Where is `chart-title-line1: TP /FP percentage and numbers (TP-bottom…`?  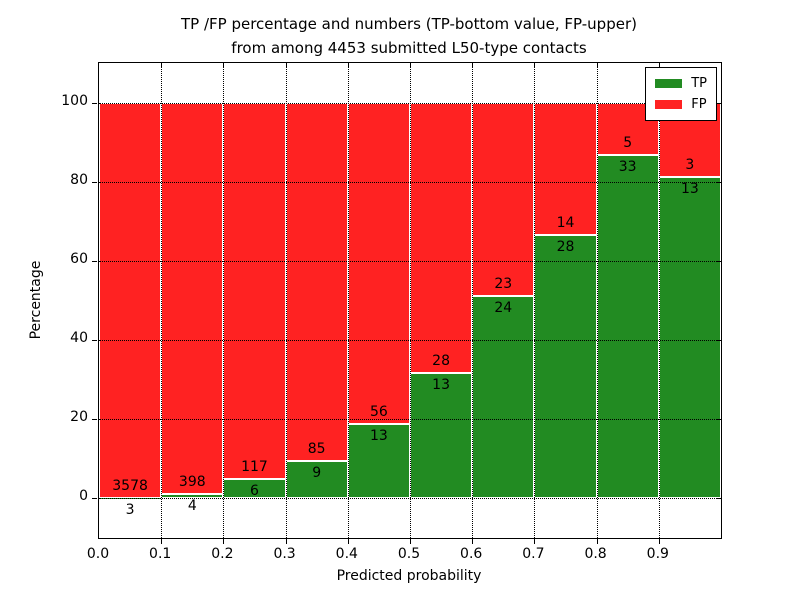 chart-title-line1: TP /FP percentage and numbers (TP-bottom… is located at coordinates (409, 24).